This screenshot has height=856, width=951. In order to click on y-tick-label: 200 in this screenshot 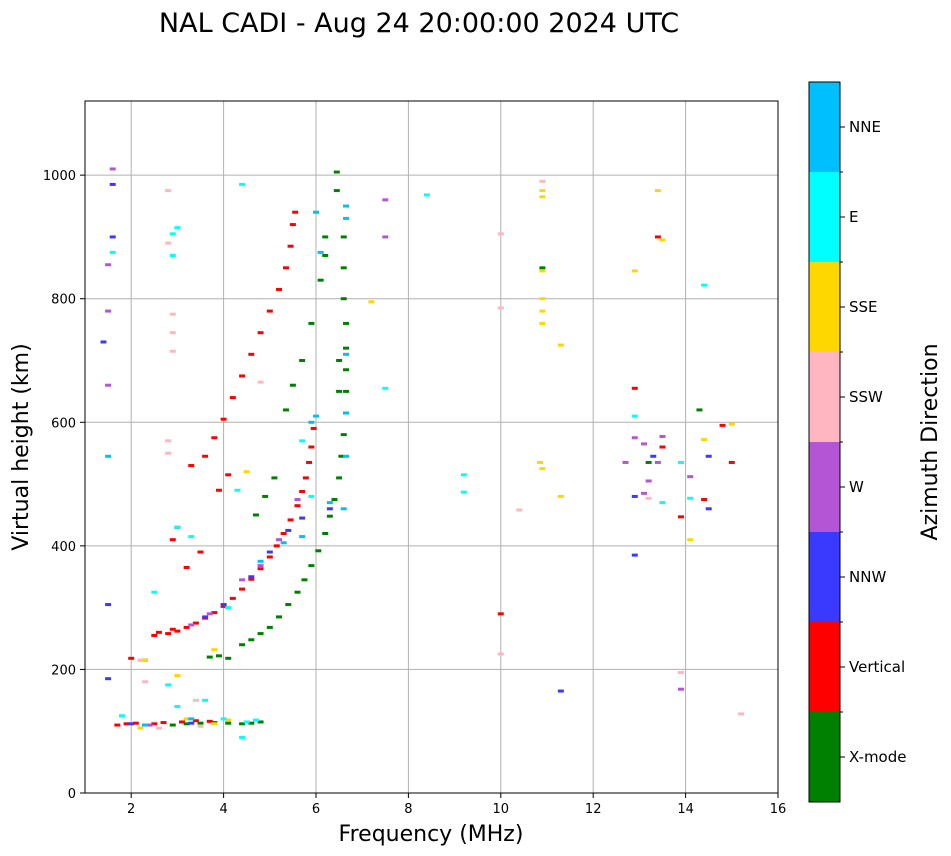, I will do `click(63, 670)`.